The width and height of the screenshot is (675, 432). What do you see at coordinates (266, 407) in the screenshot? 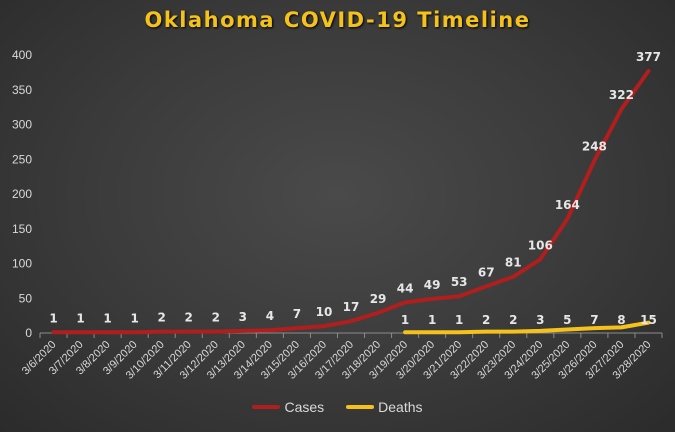
I see `legend-swatch-cases` at bounding box center [266, 407].